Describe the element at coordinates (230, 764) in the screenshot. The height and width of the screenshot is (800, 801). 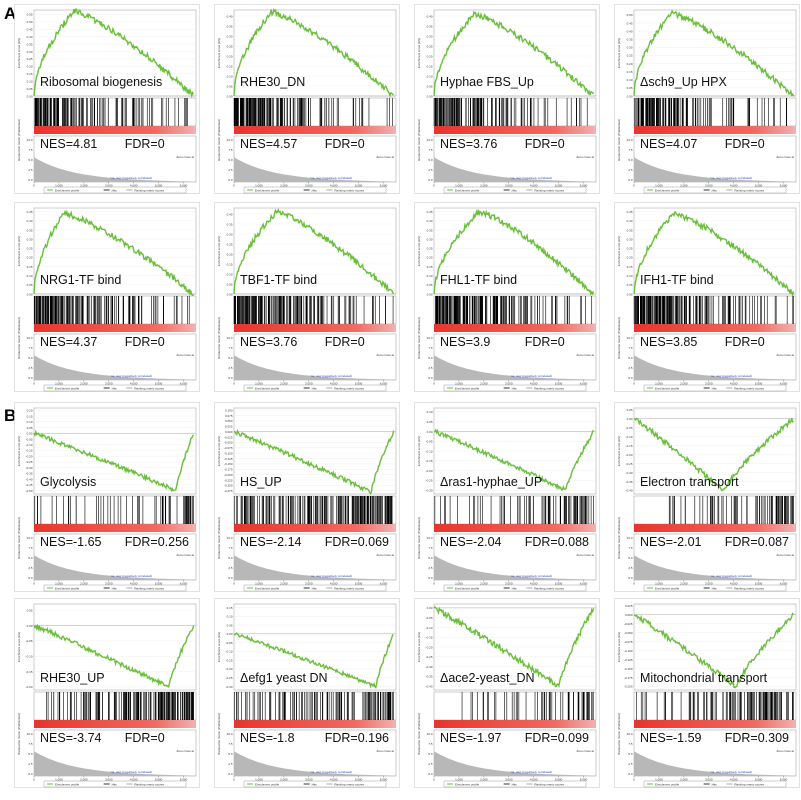
I see `metric-tick-label: 2.5` at that location.